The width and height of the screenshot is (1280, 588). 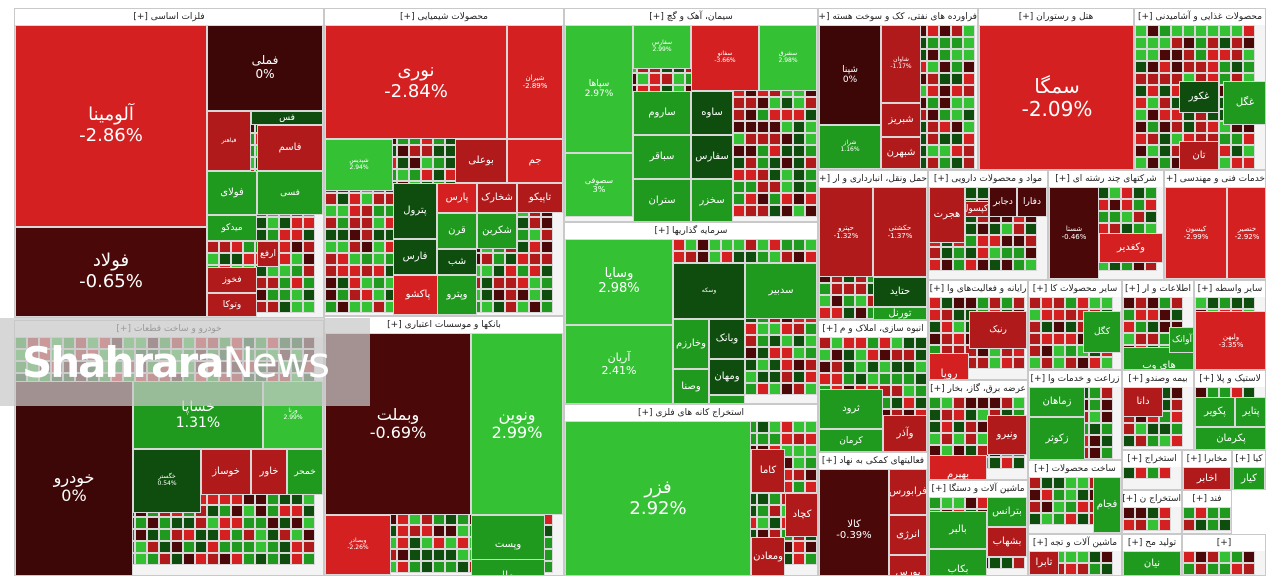 What do you see at coordinates (517, 424) in the screenshot?
I see `stock-tile: ونوین 2.99%` at bounding box center [517, 424].